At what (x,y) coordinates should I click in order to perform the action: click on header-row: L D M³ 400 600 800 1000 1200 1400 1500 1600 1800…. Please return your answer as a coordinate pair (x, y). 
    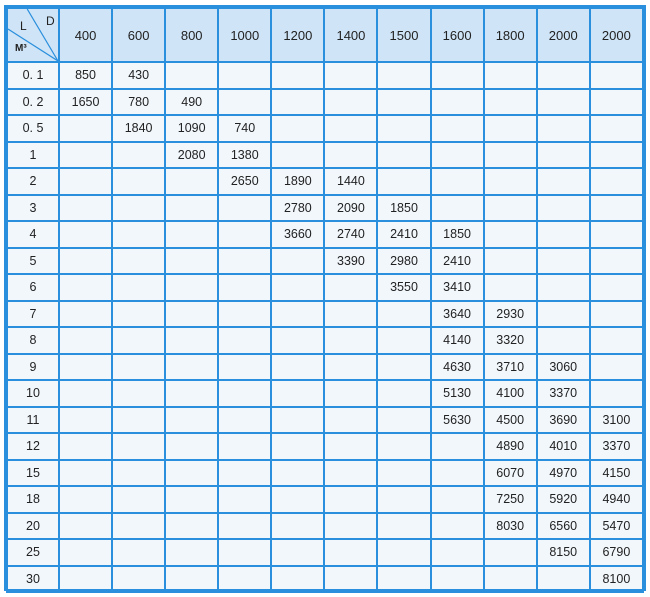
    Looking at the image, I should click on (325, 35).